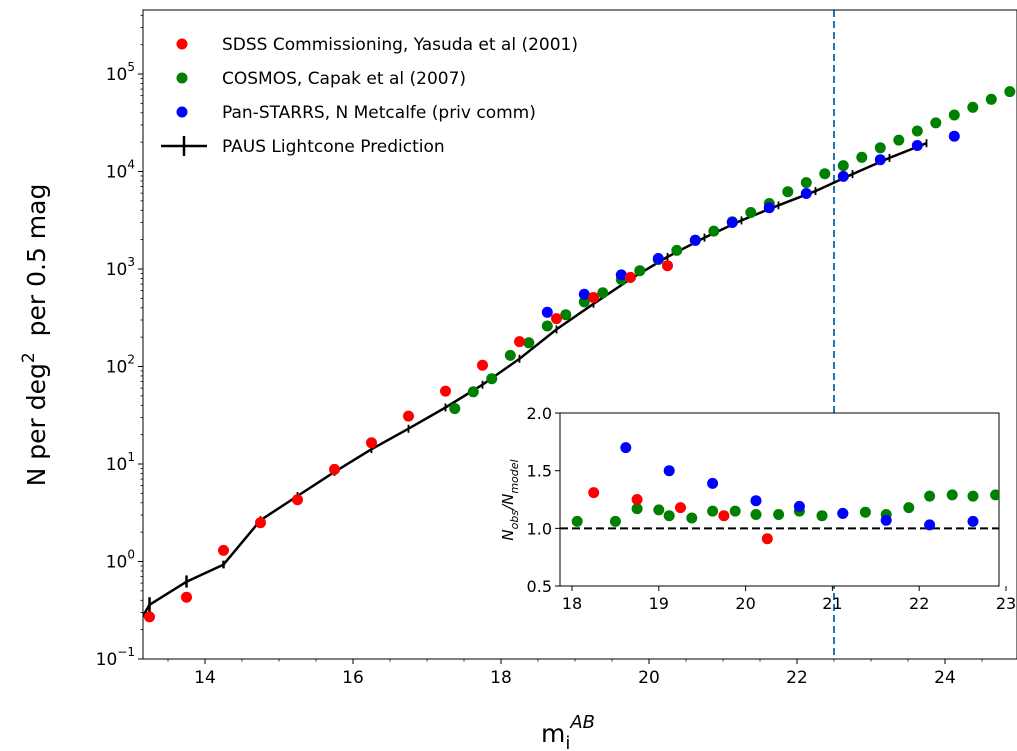  I want to click on legend-label-panstarrs: Pan-STARRS, N Metcalfe (priv comm), so click(379, 113).